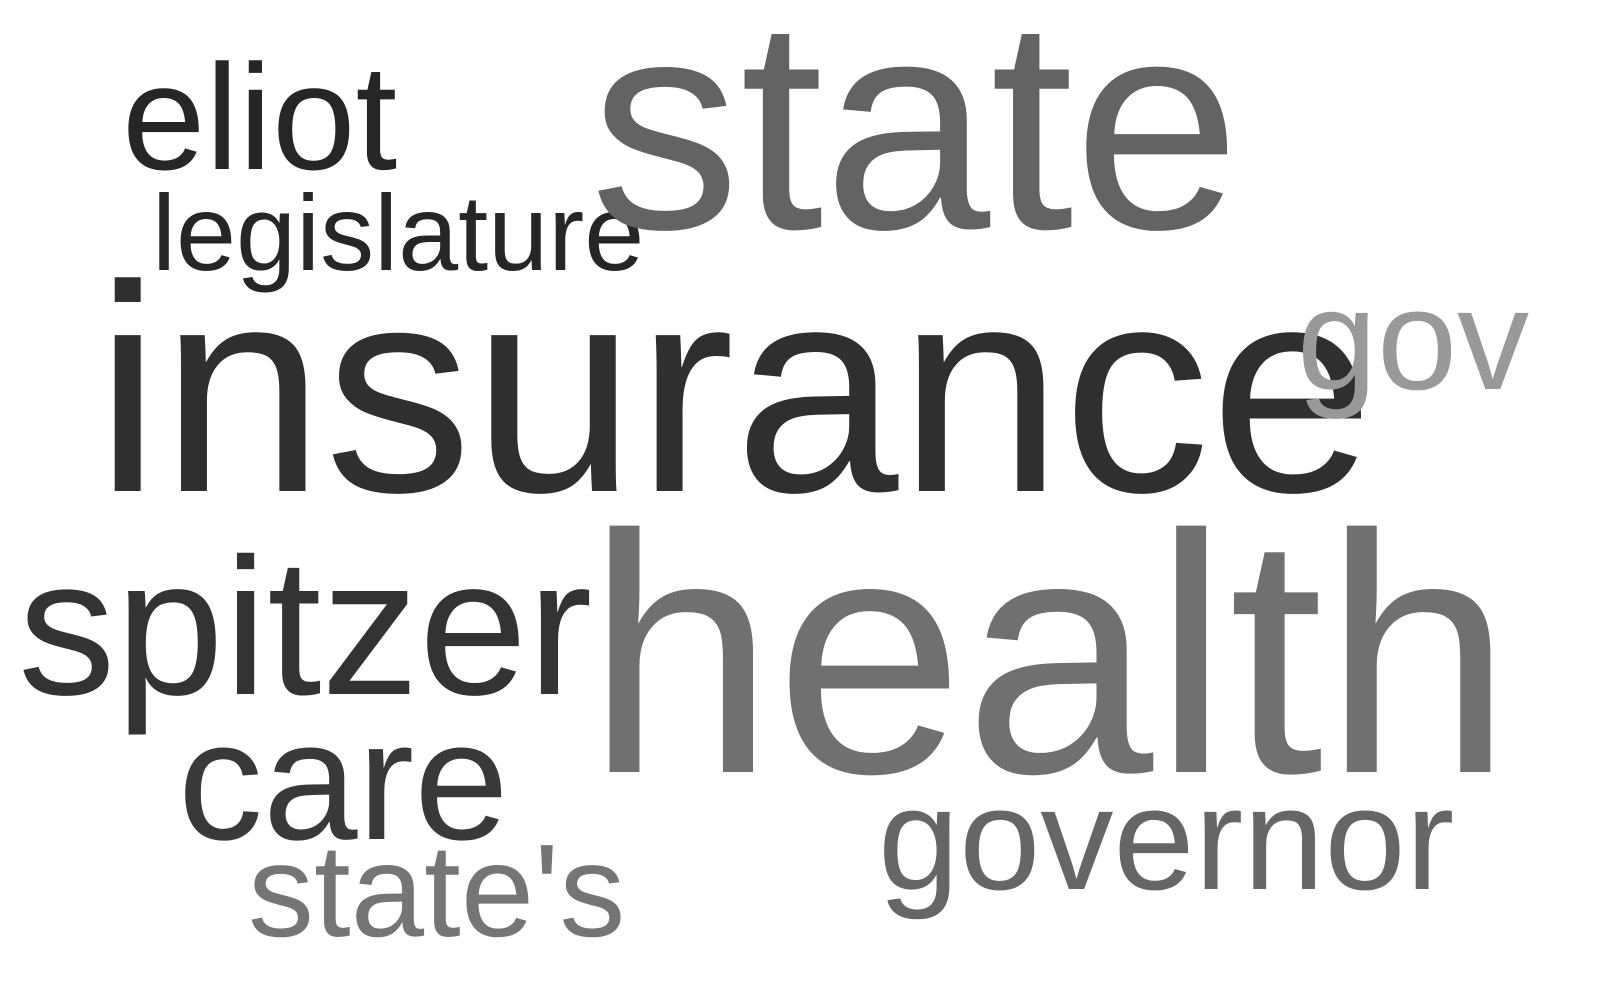  I want to click on word-state: state, so click(915, 146).